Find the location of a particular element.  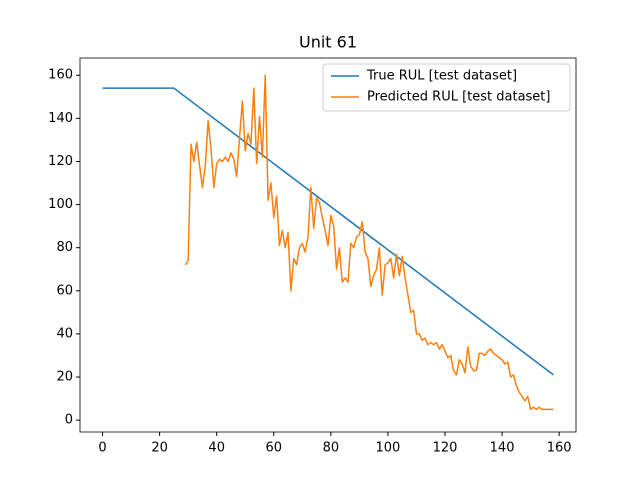

legend-box is located at coordinates (446, 87).